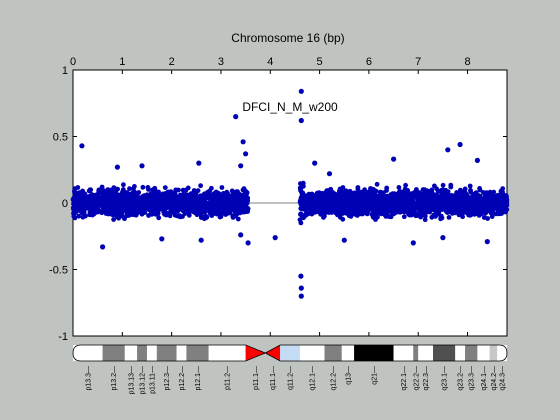 Image resolution: width=560 pixels, height=420 pixels. What do you see at coordinates (403, 353) in the screenshot?
I see `band-q22.1` at bounding box center [403, 353].